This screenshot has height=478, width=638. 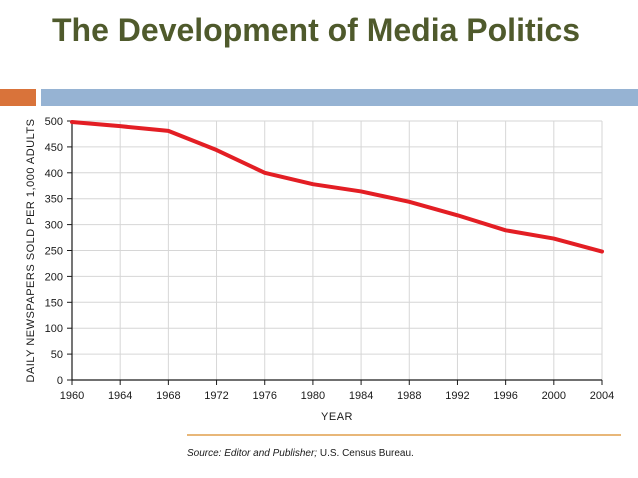 What do you see at coordinates (18, 97) in the screenshot?
I see `accent-bar-orange` at bounding box center [18, 97].